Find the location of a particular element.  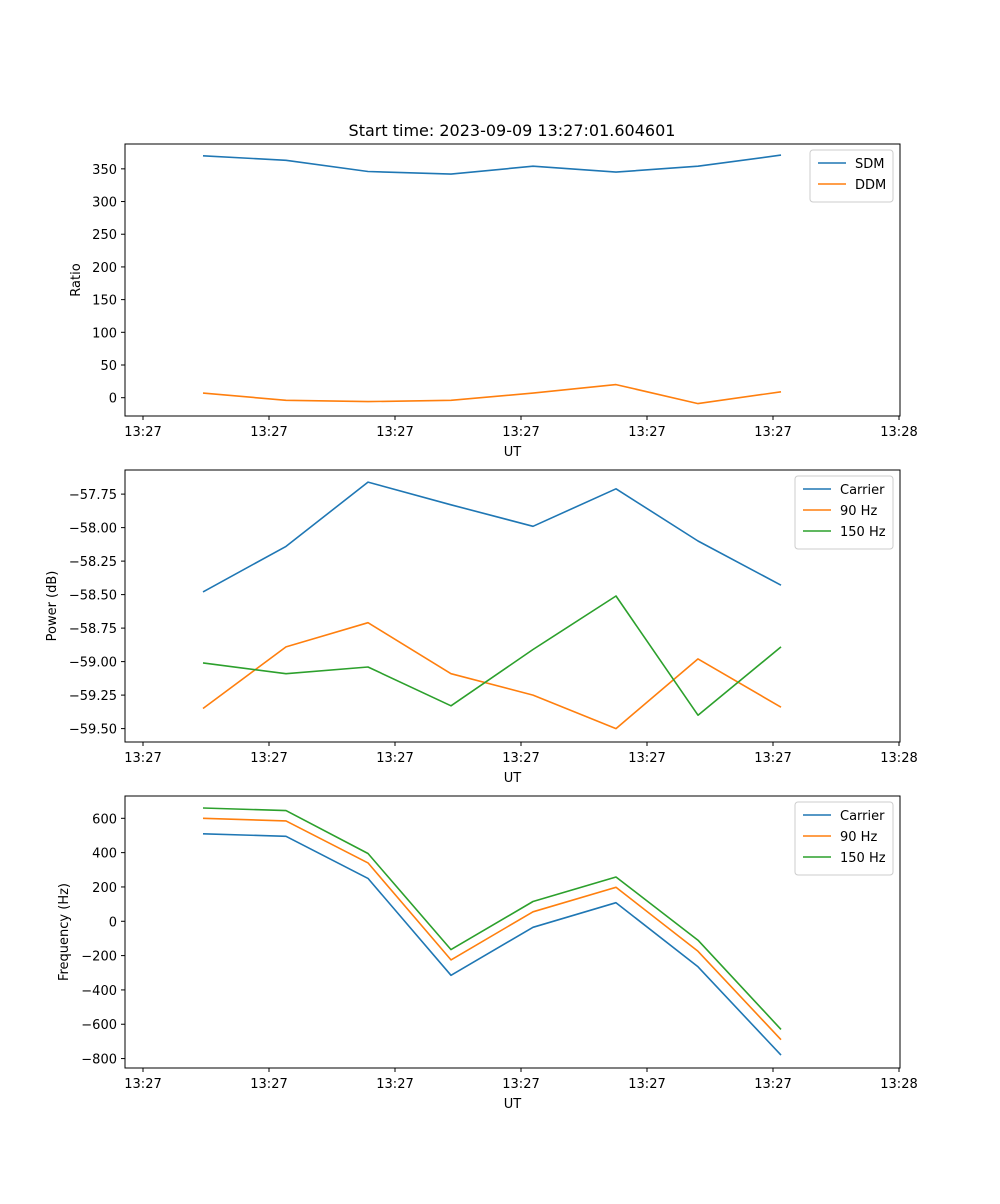

y-tick-label: −600 is located at coordinates (99, 1025).